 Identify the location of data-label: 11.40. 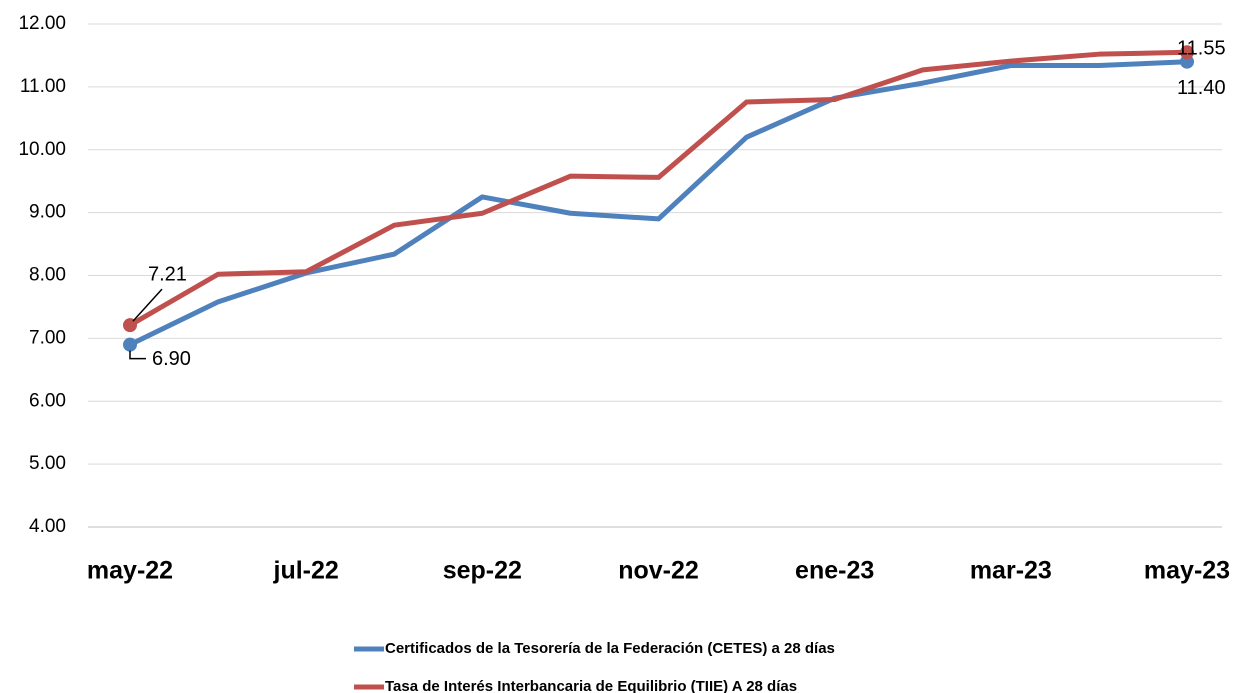
(1201, 88).